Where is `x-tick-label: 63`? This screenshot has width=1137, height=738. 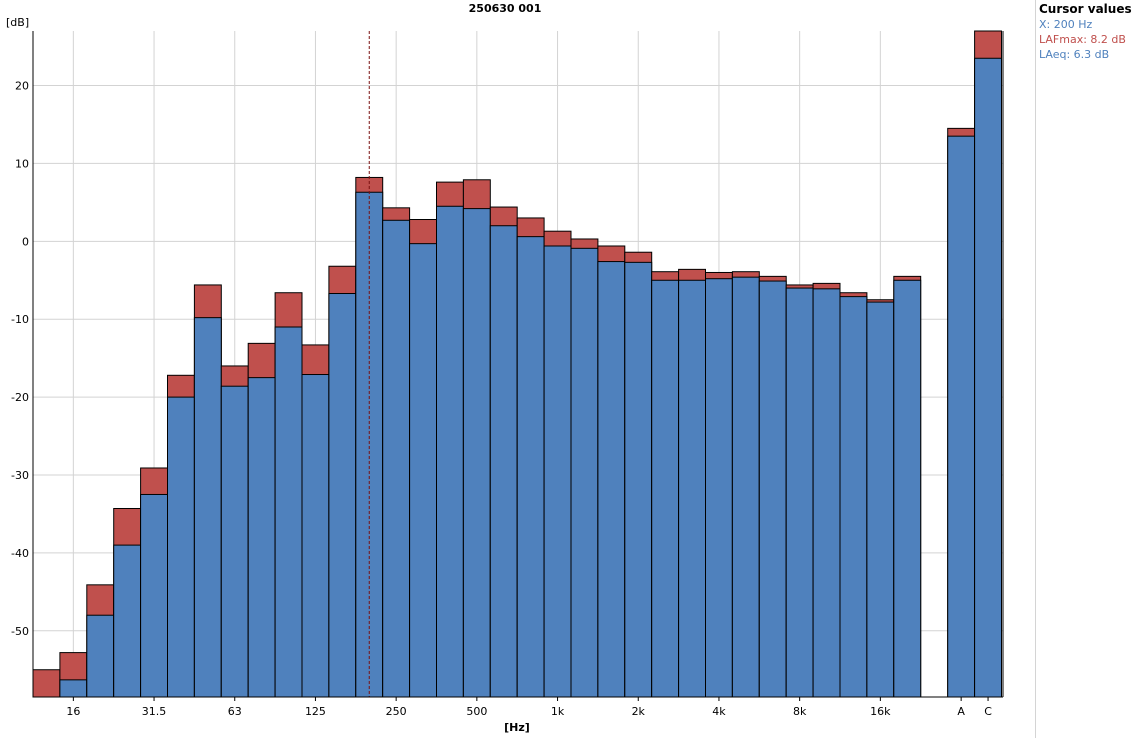
x-tick-label: 63 is located at coordinates (235, 711).